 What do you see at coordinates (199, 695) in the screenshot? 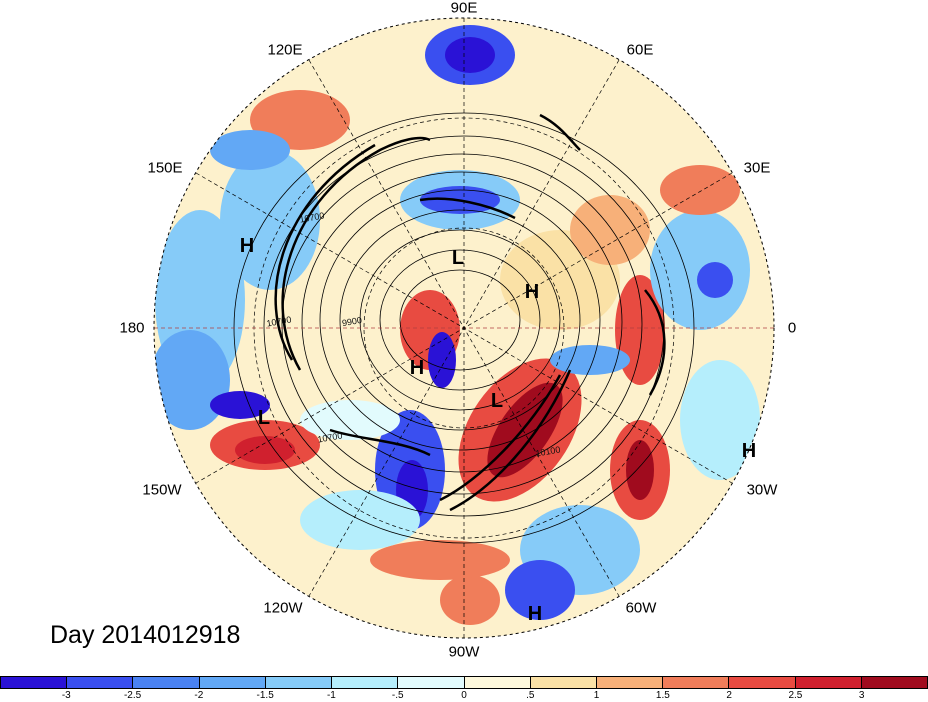
I see `colorbar-tick-label: -2` at bounding box center [199, 695].